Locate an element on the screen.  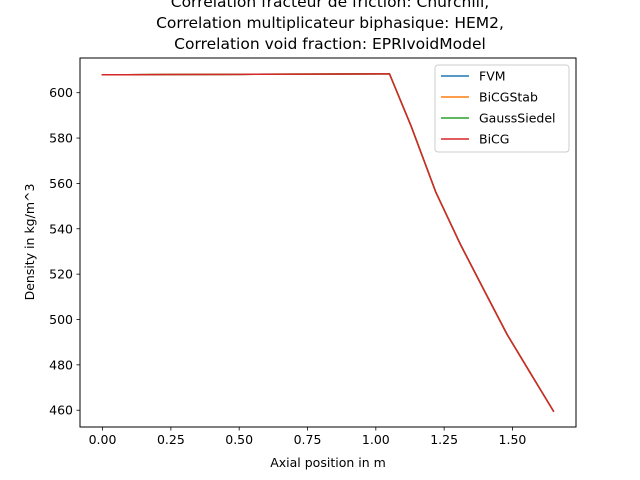
x-tick-label: 1.50 is located at coordinates (513, 439).